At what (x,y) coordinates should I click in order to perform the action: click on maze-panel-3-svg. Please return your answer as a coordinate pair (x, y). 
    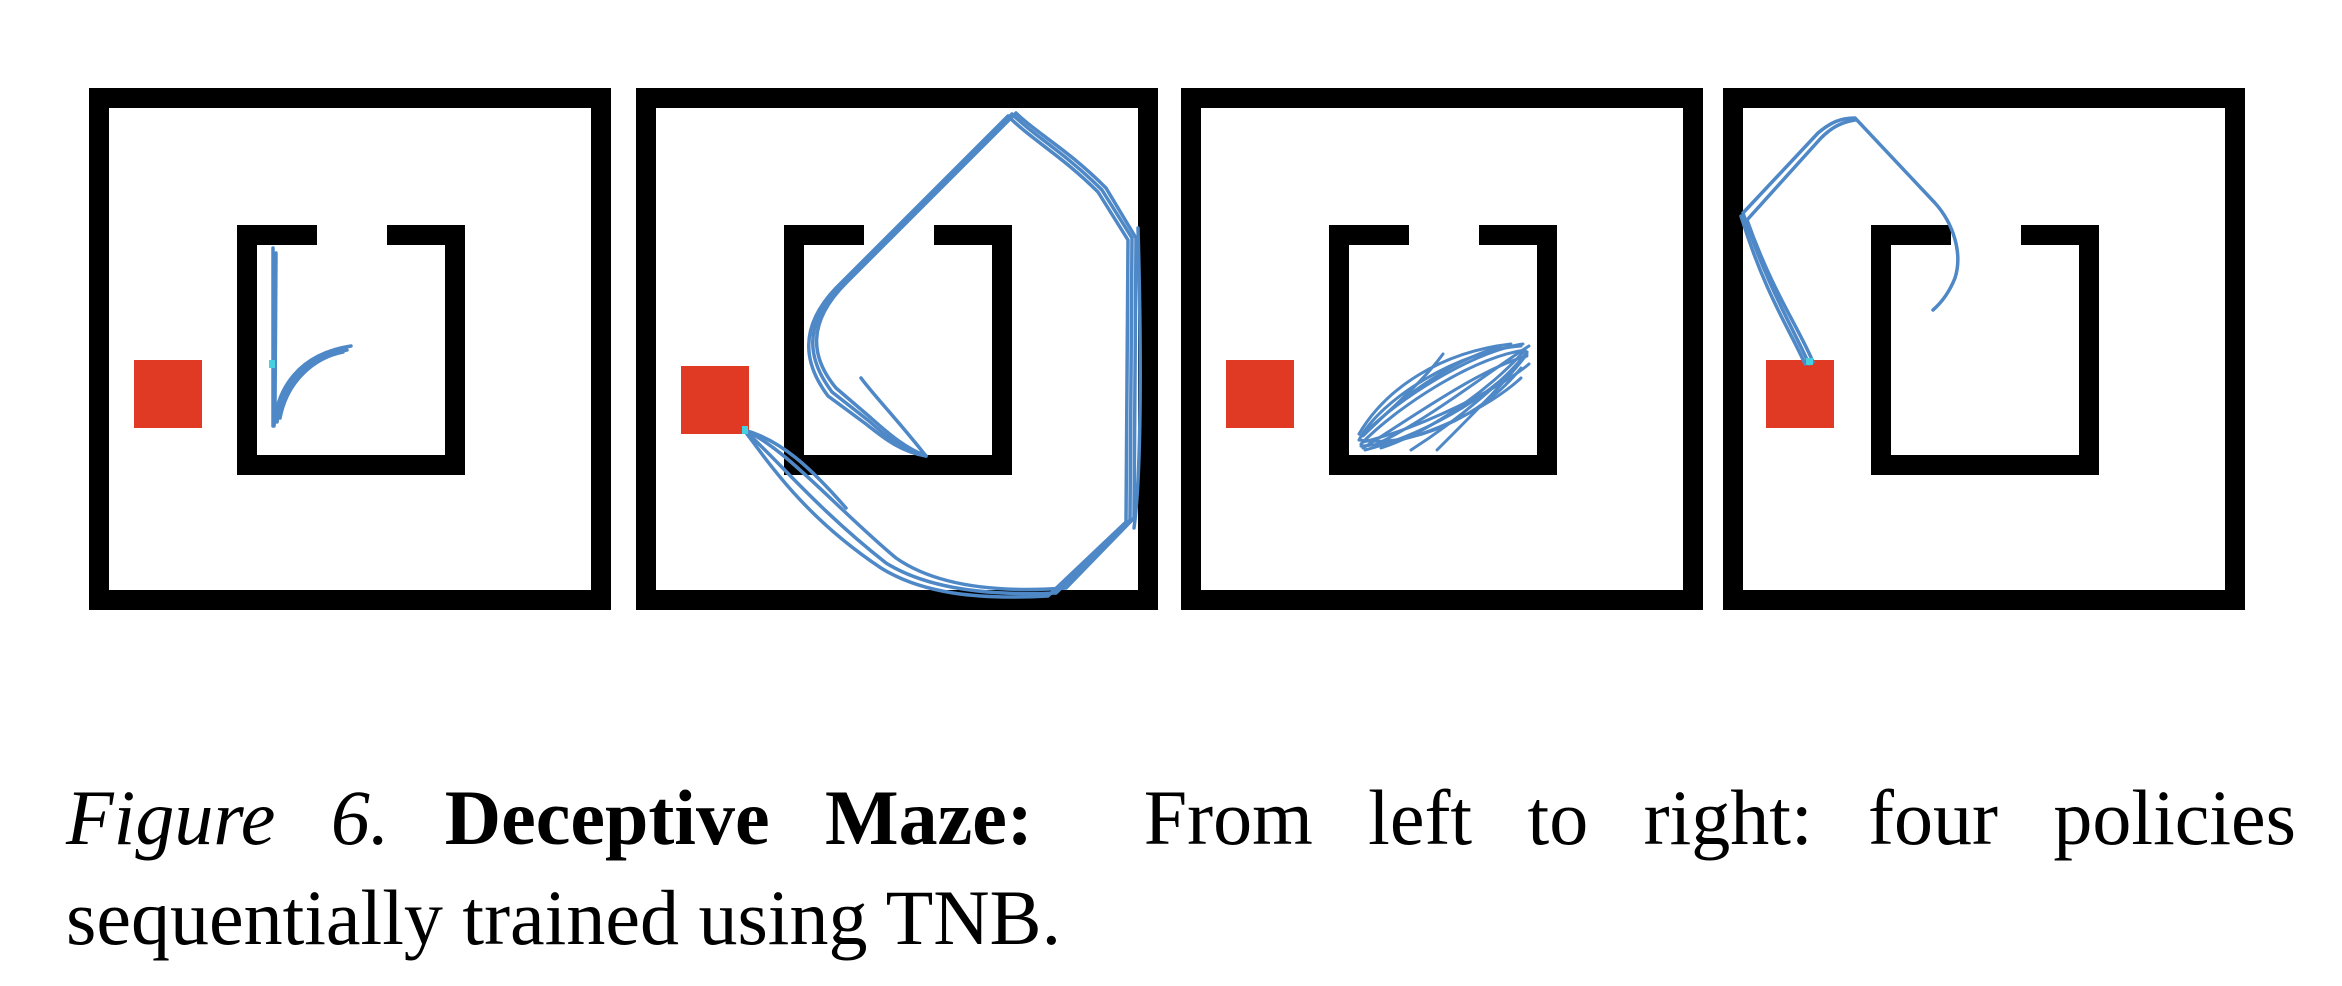
    Looking at the image, I should click on (1442, 349).